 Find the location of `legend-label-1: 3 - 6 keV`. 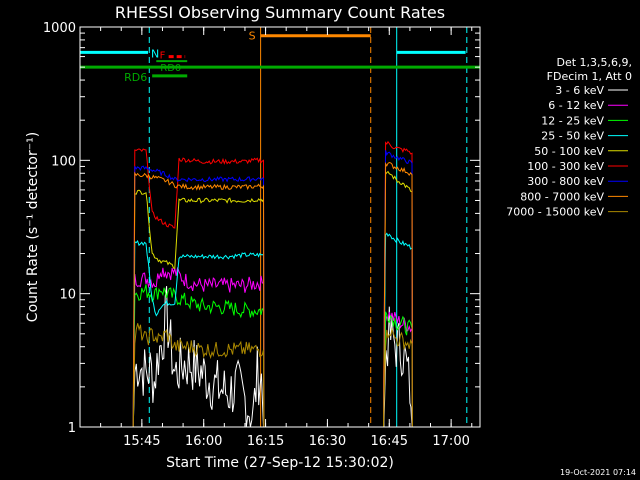

legend-label-1: 3 - 6 keV is located at coordinates (579, 90).